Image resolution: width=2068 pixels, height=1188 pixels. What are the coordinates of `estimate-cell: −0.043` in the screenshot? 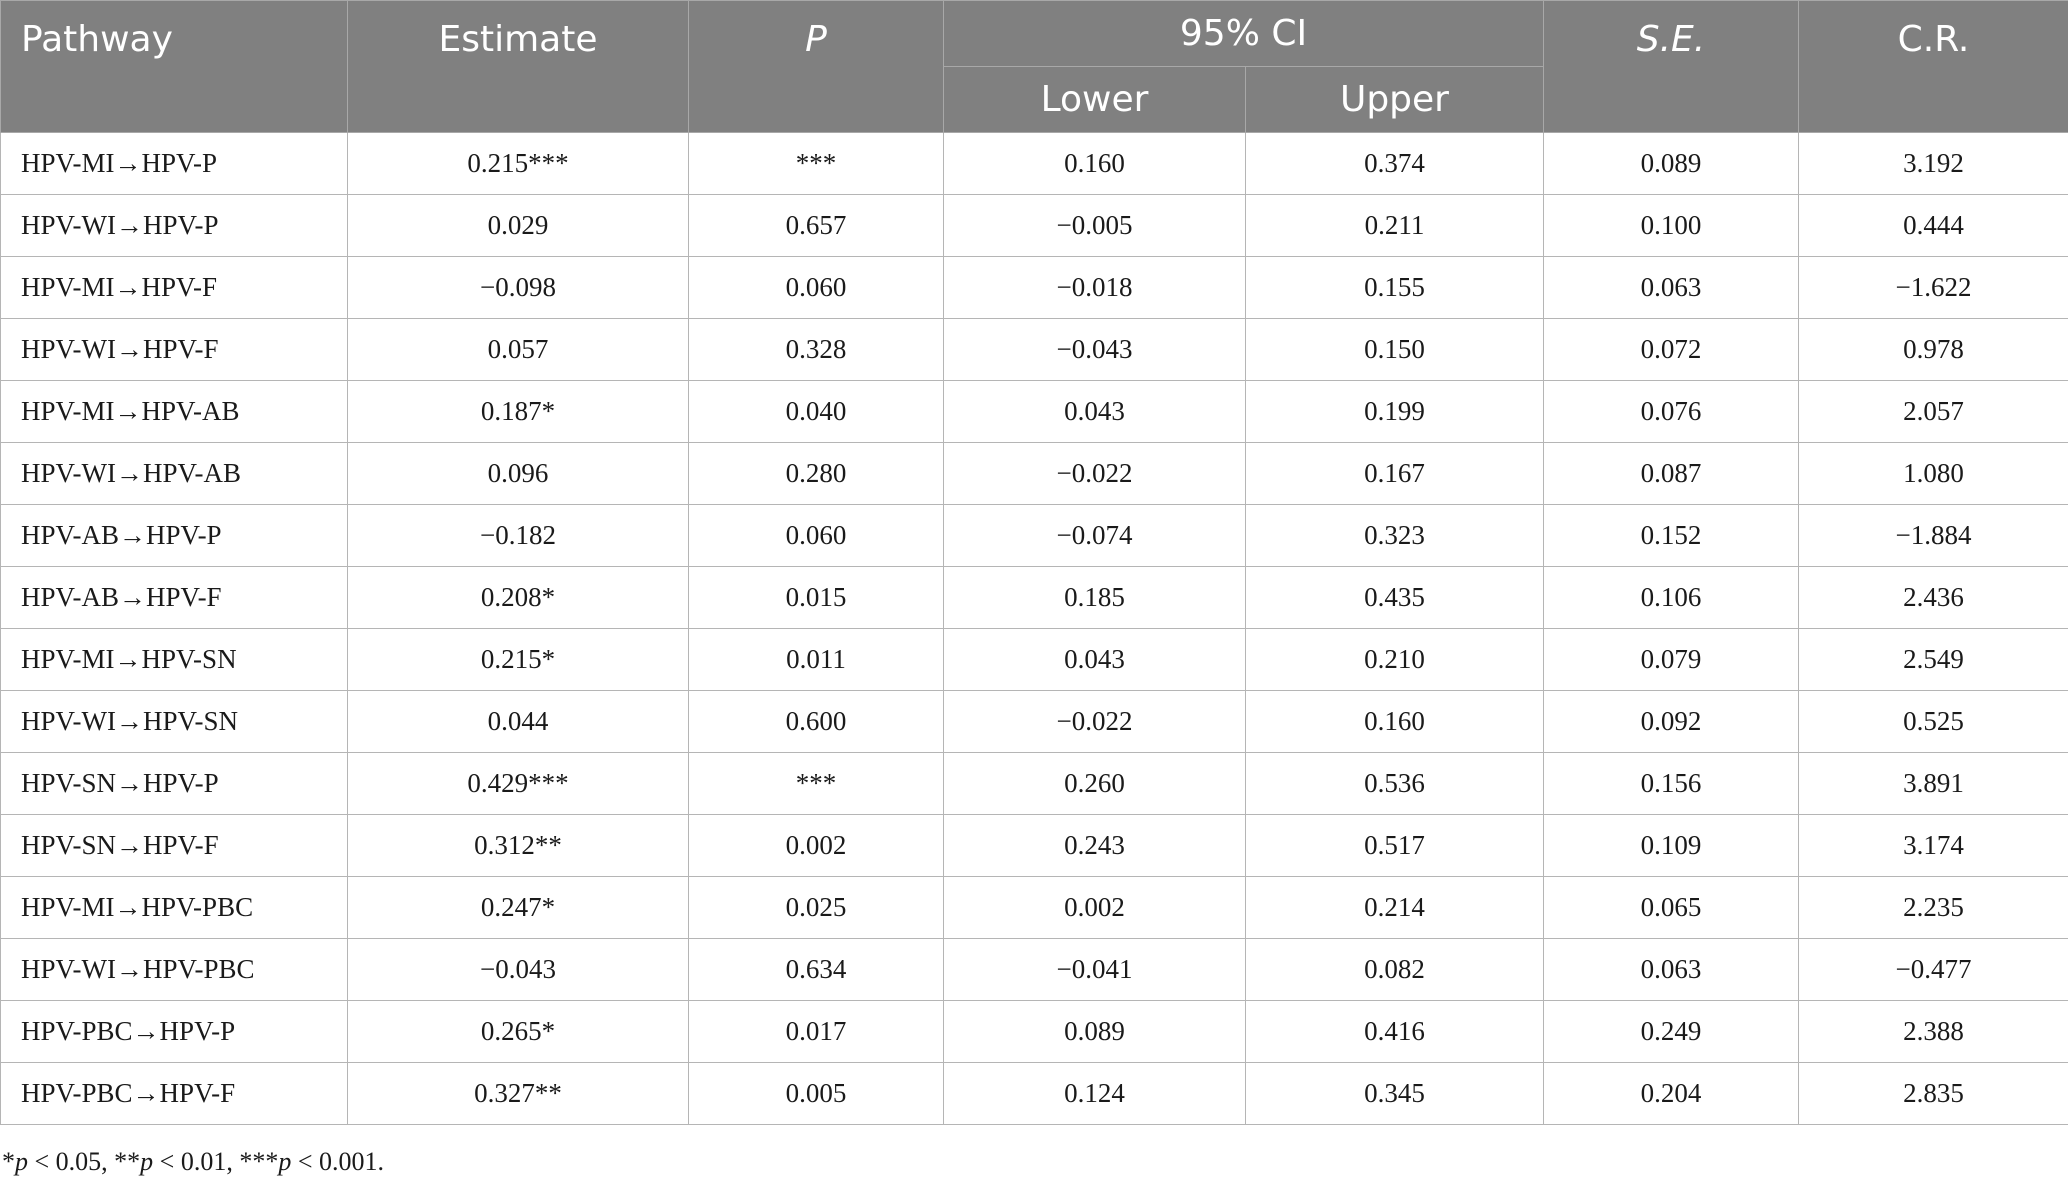 It's located at (518, 969).